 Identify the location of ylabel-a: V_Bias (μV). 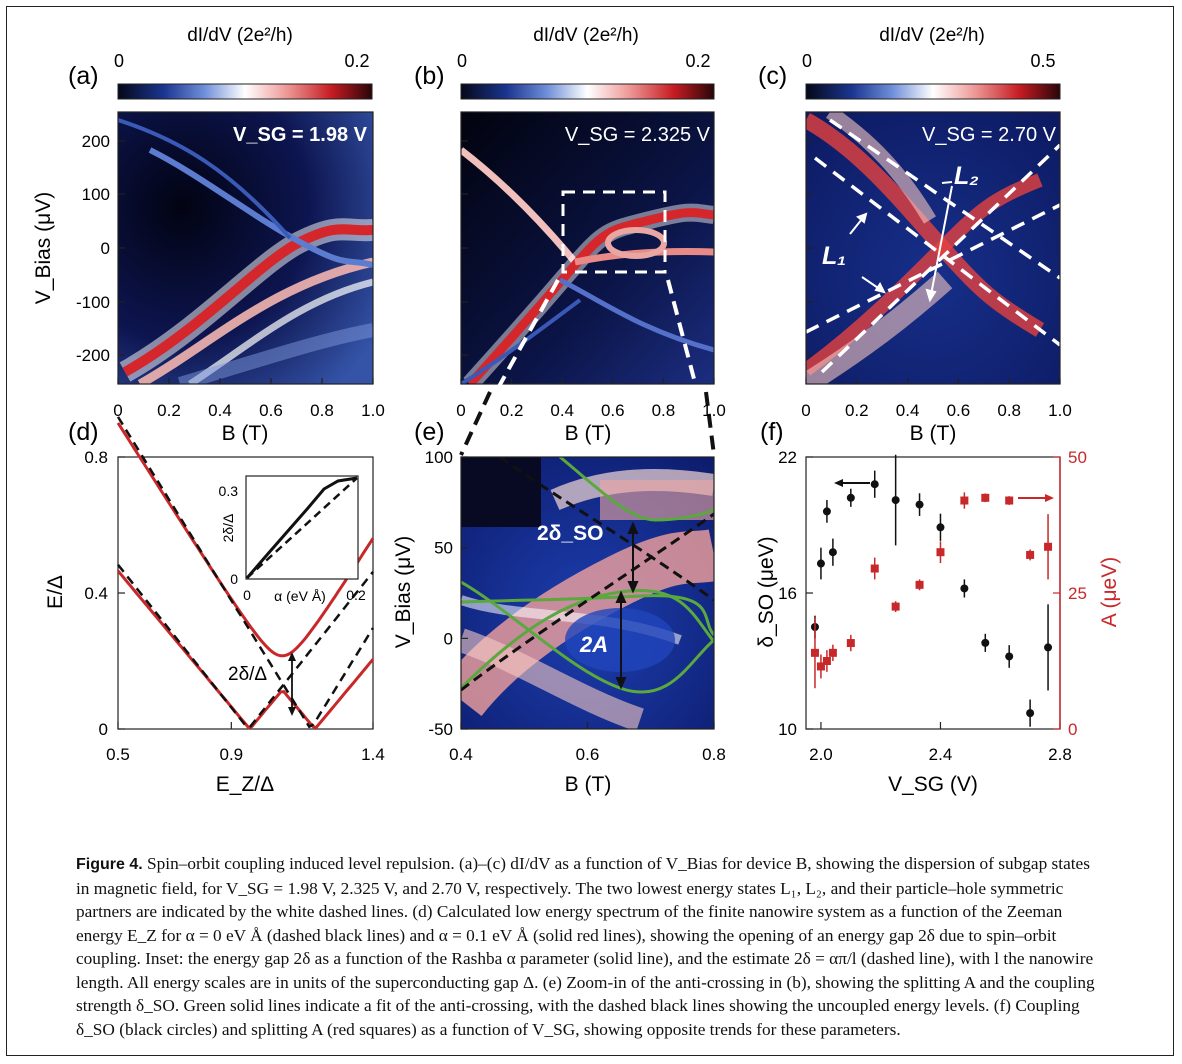
(43, 248).